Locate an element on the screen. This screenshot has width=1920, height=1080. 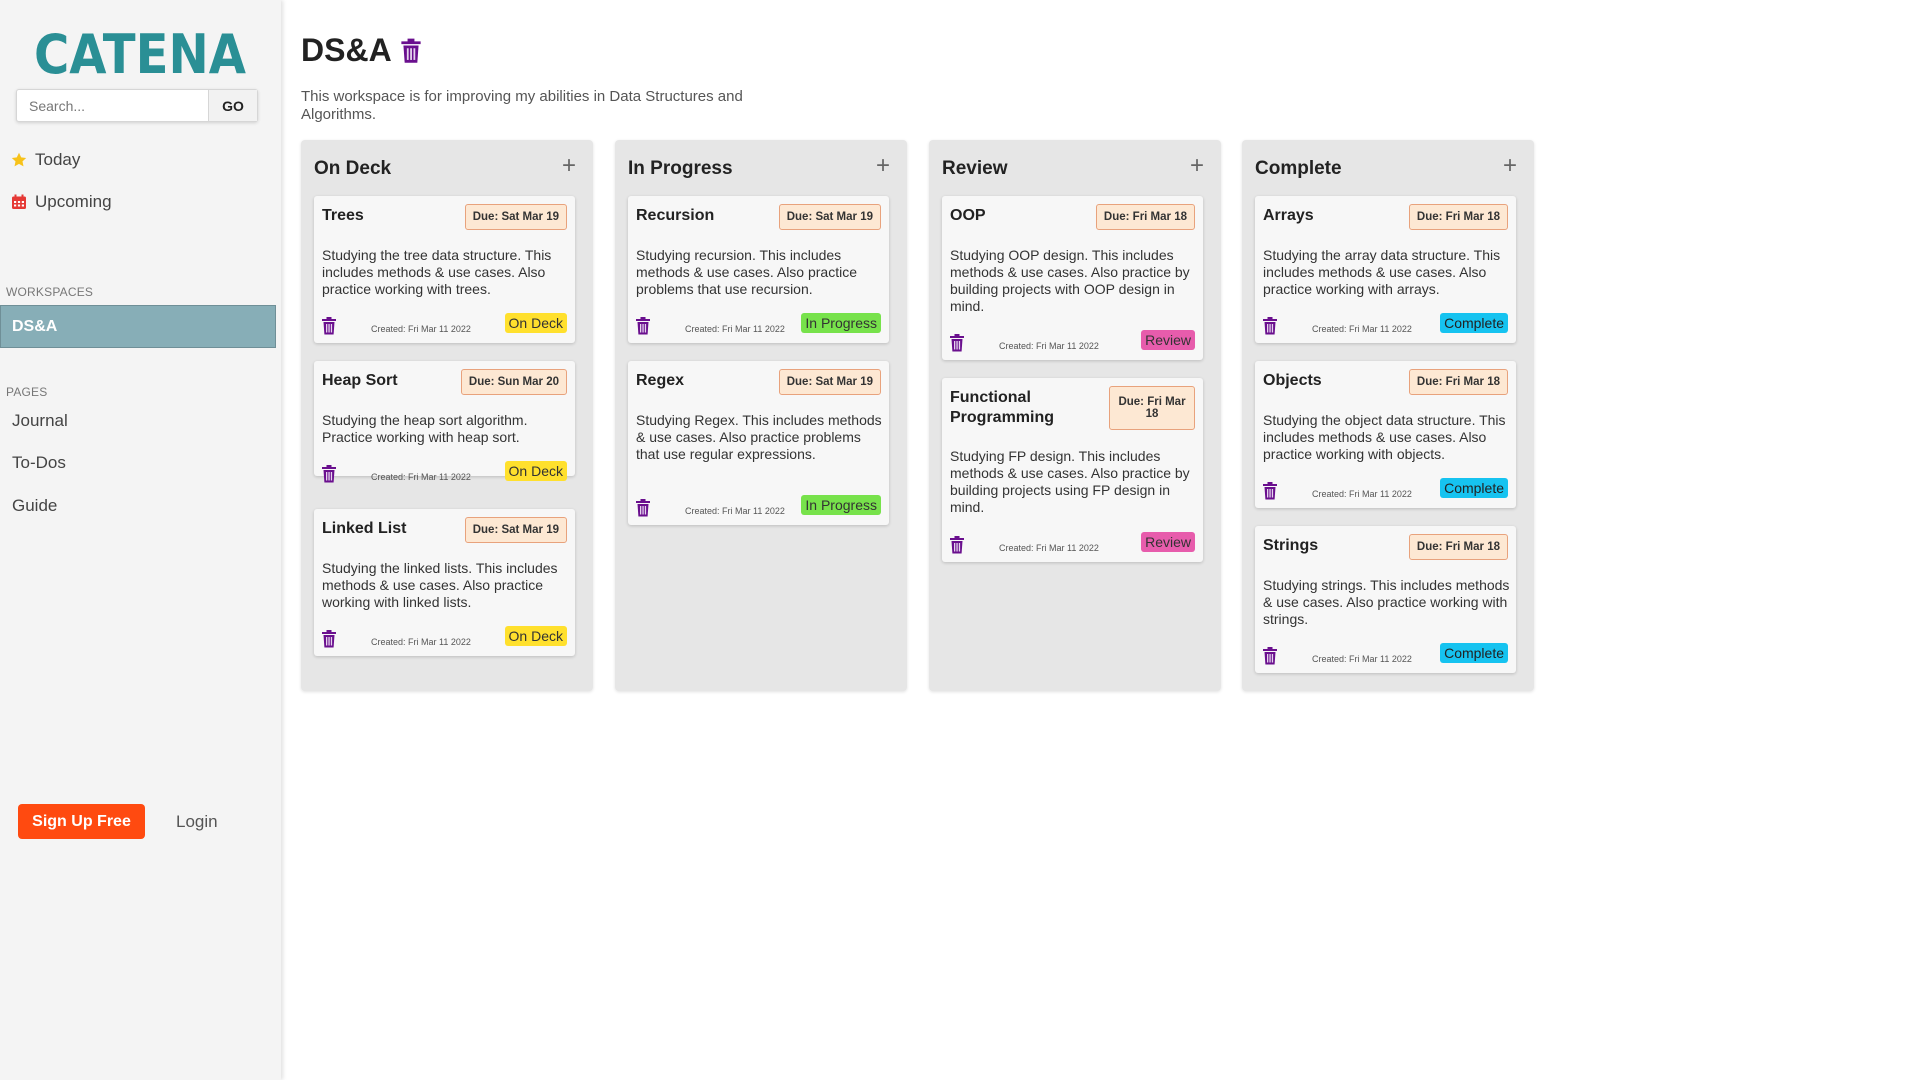
catena-logo: CATENA is located at coordinates (140, 52).